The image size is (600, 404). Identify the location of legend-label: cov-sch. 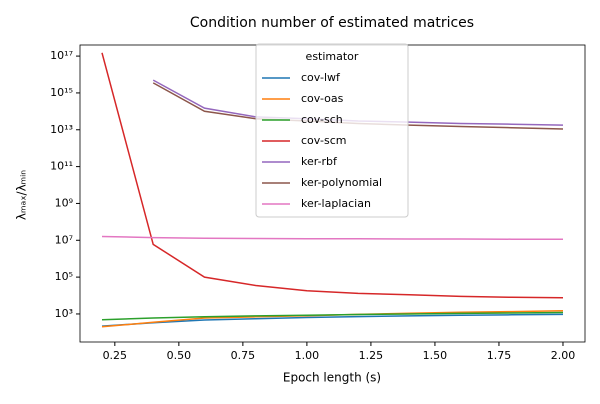
(322, 119).